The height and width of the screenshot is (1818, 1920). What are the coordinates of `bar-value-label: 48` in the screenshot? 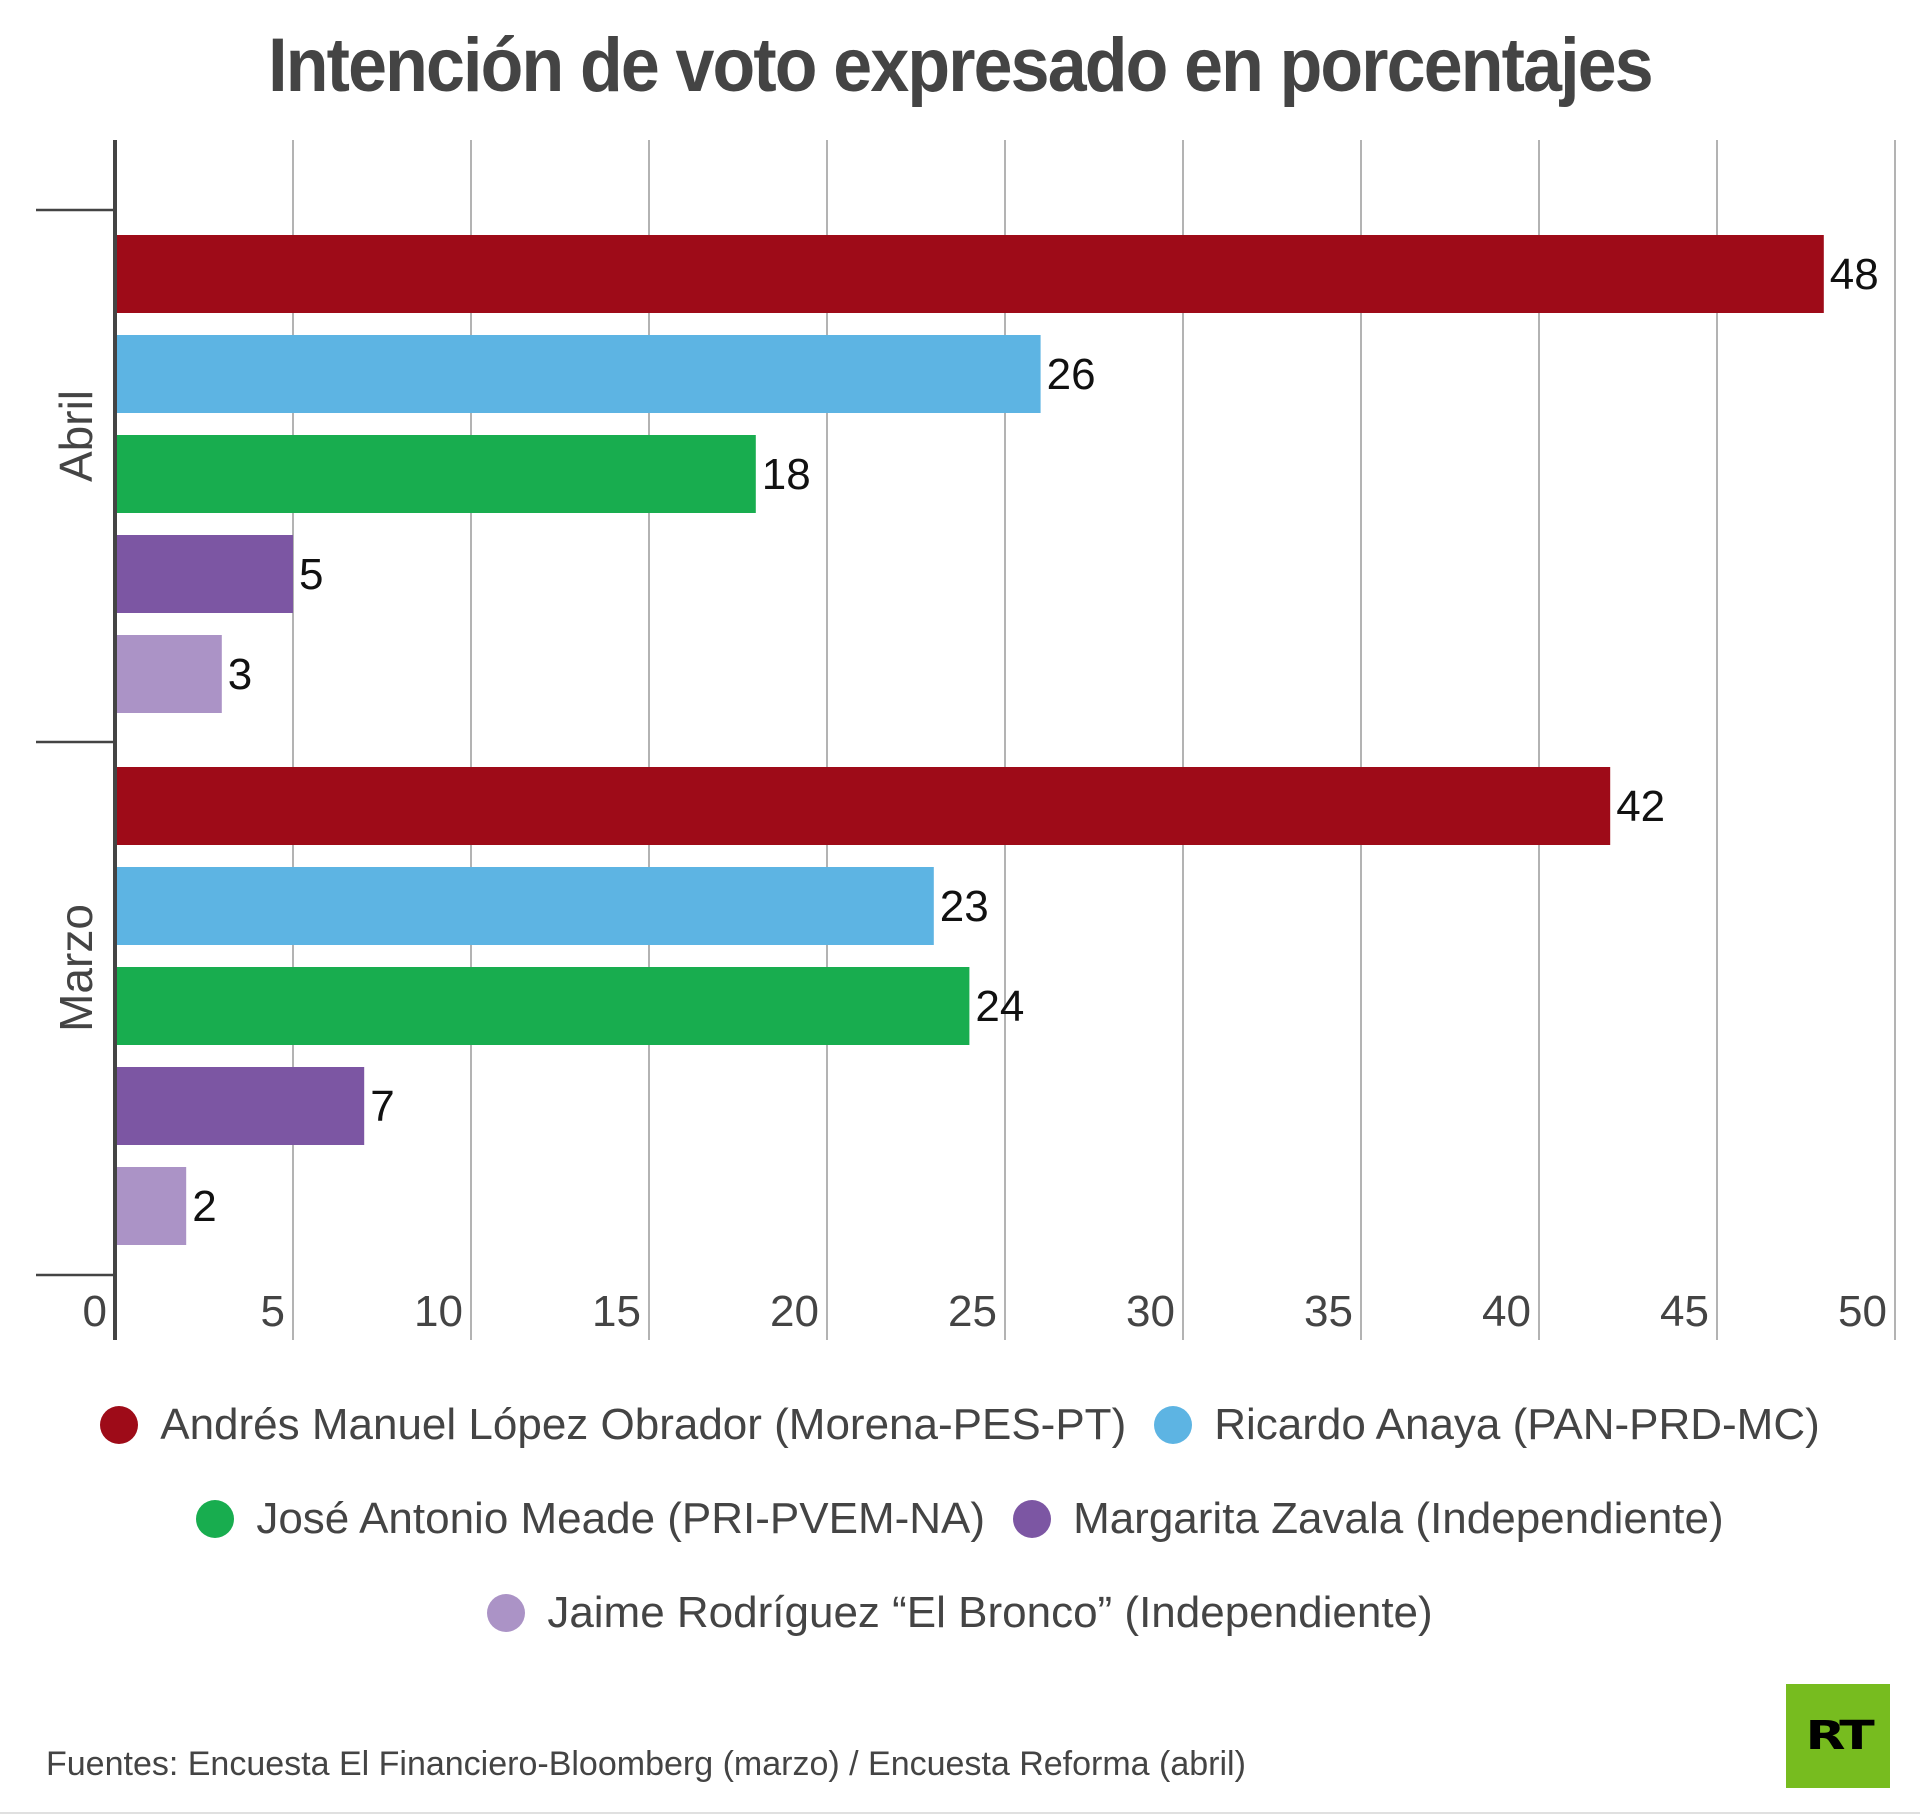 It's located at (1854, 274).